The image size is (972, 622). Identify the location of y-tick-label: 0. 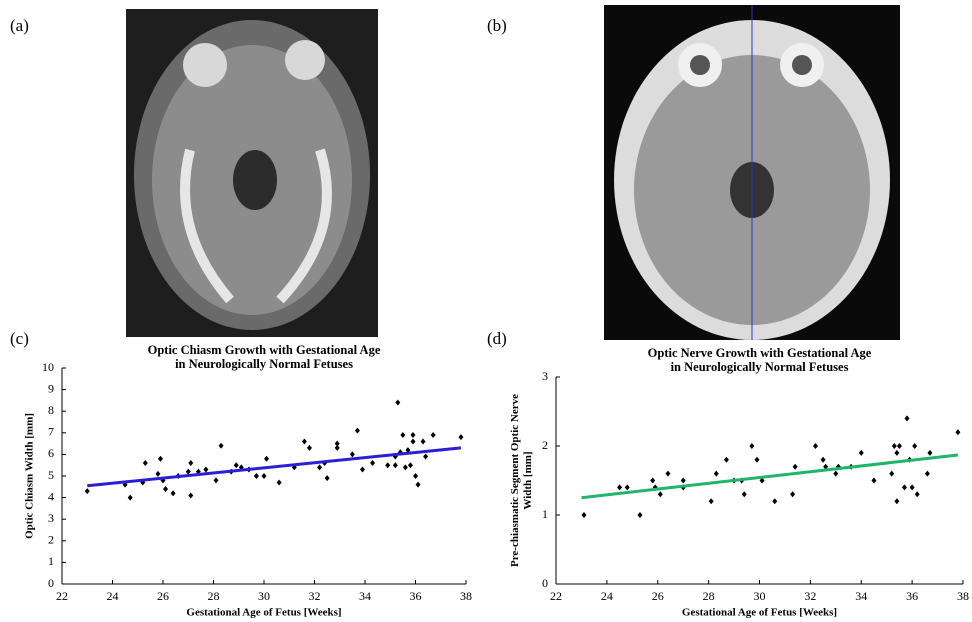
(545, 583).